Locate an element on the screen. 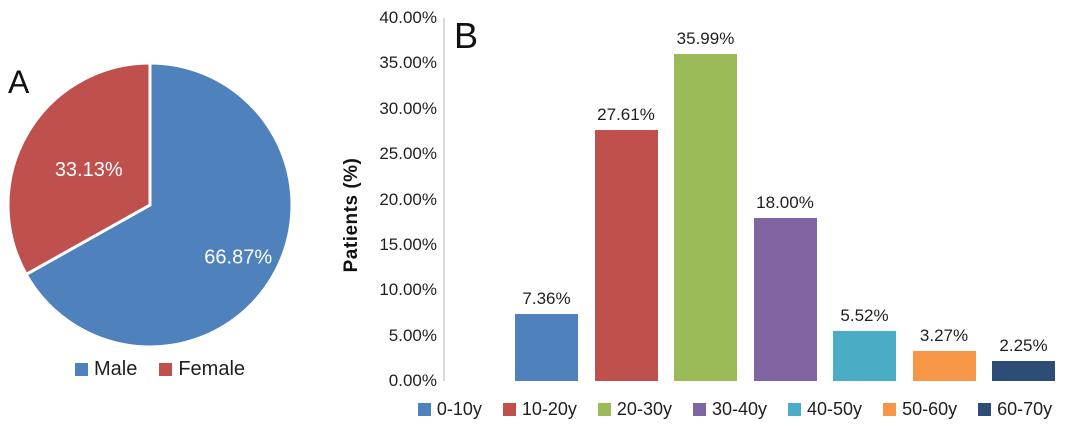  legend-label: Male is located at coordinates (115, 369).